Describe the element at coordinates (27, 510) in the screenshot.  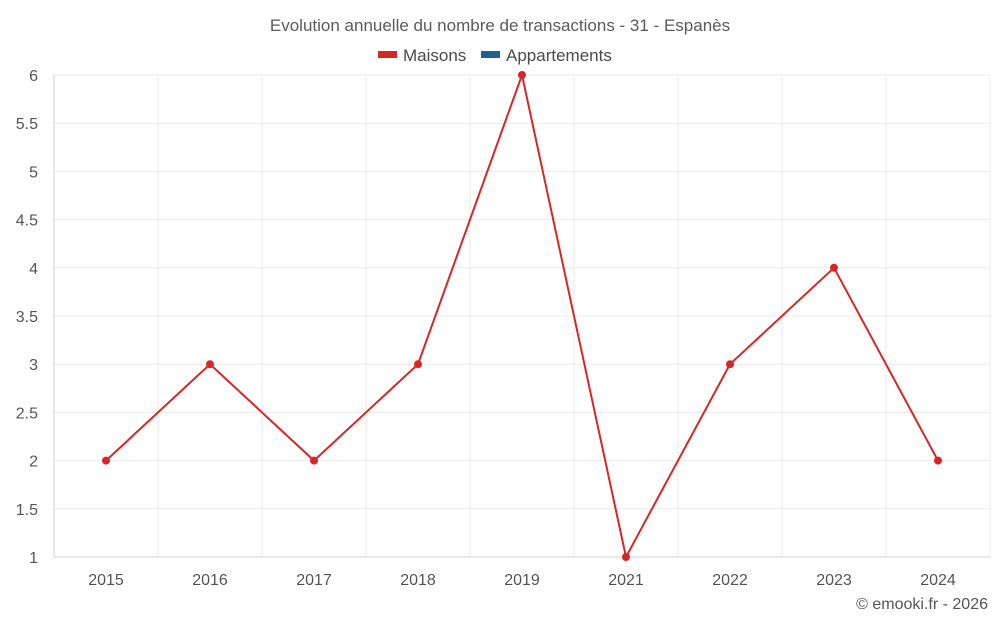
I see `y-tick-label: 1.5` at that location.